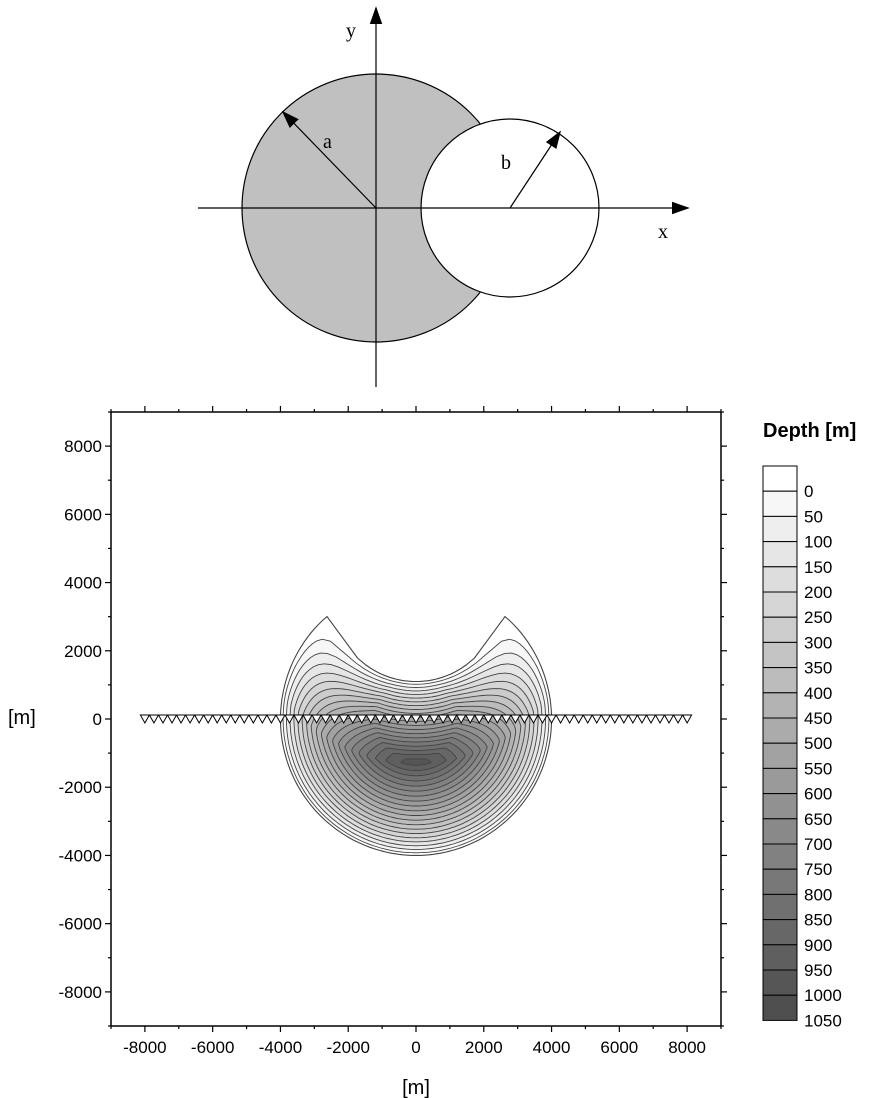 The width and height of the screenshot is (885, 1098). I want to click on legend-label: 150, so click(818, 567).